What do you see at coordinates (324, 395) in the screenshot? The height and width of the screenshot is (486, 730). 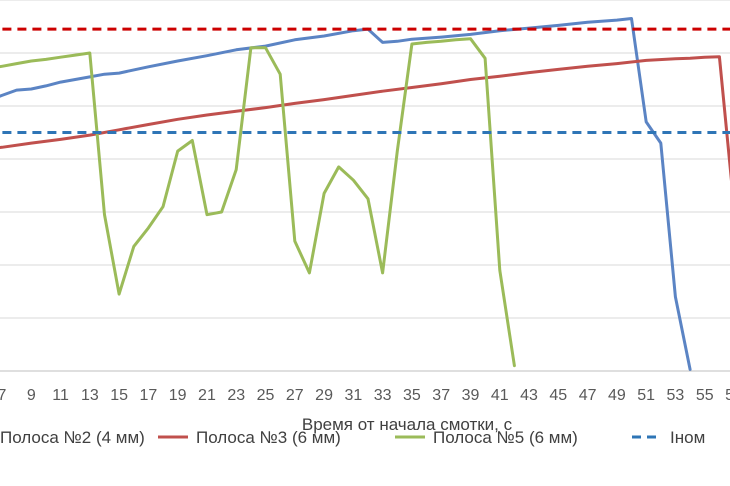 I see `x-tick-label: 29` at bounding box center [324, 395].